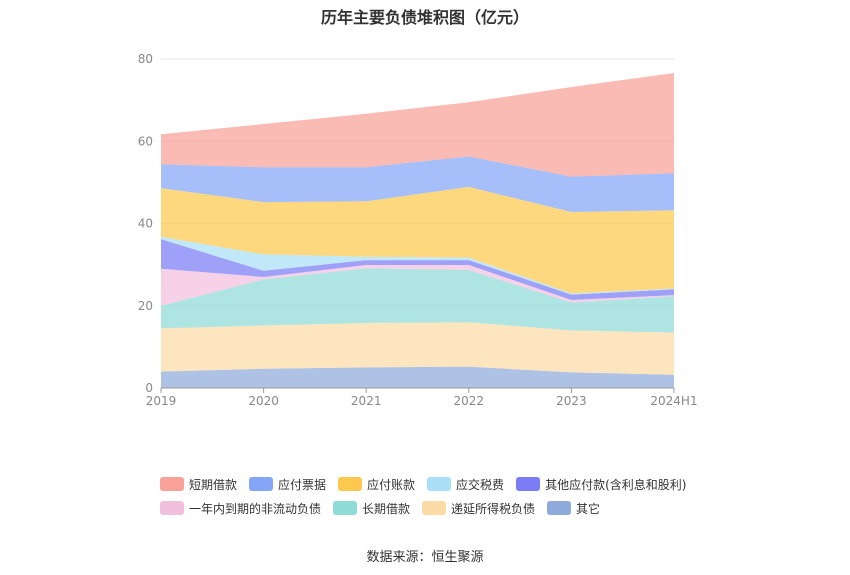 The width and height of the screenshot is (850, 575). I want to click on x-tick-label: 2019, so click(161, 401).